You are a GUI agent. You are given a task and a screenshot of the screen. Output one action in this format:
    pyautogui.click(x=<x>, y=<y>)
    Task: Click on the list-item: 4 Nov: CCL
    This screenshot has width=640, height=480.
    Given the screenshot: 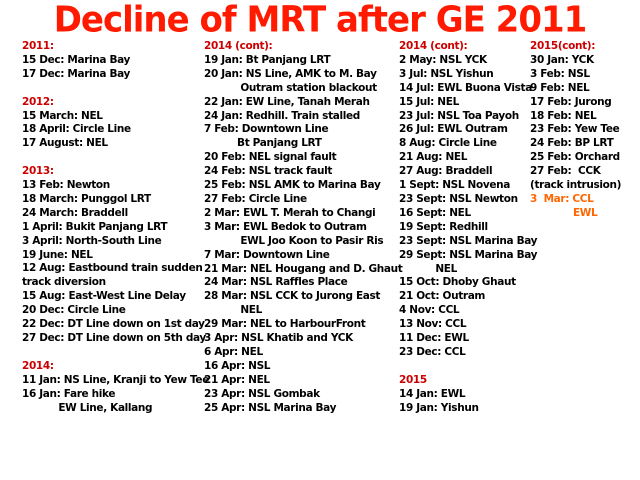 What is the action you would take?
    pyautogui.click(x=429, y=310)
    